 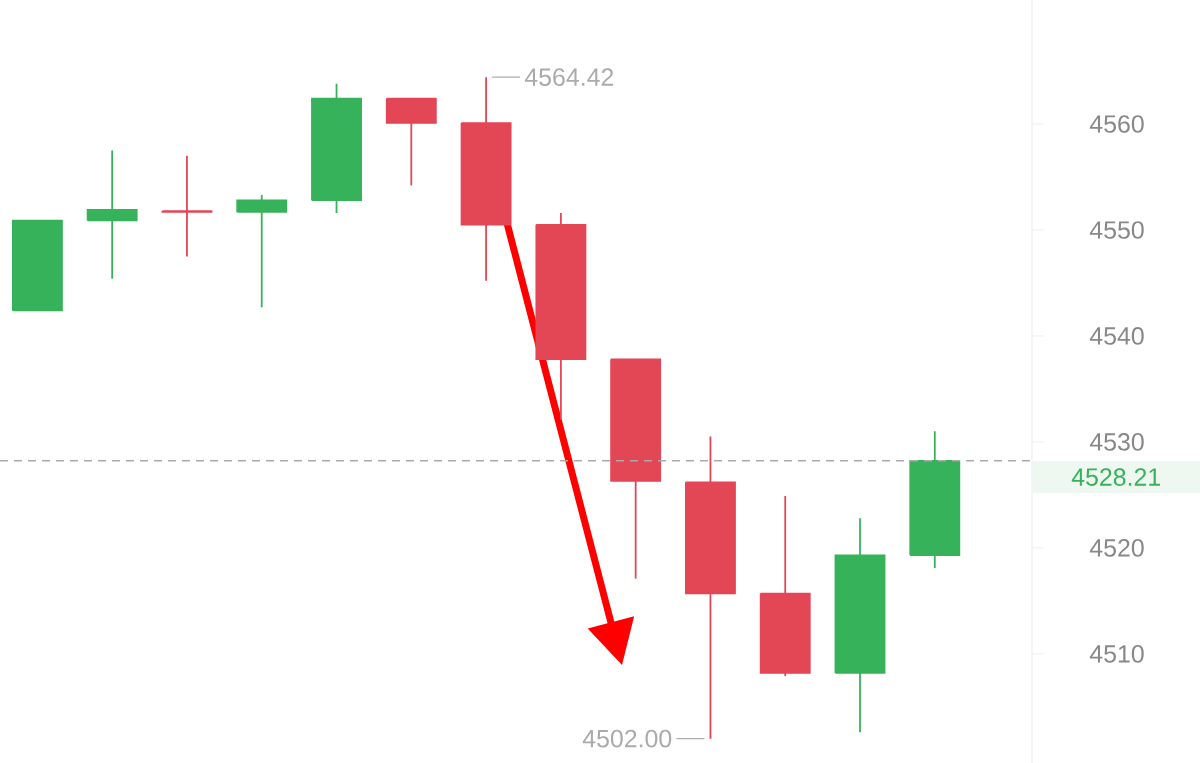 What do you see at coordinates (1116, 230) in the screenshot?
I see `y-tick-label: 4550` at bounding box center [1116, 230].